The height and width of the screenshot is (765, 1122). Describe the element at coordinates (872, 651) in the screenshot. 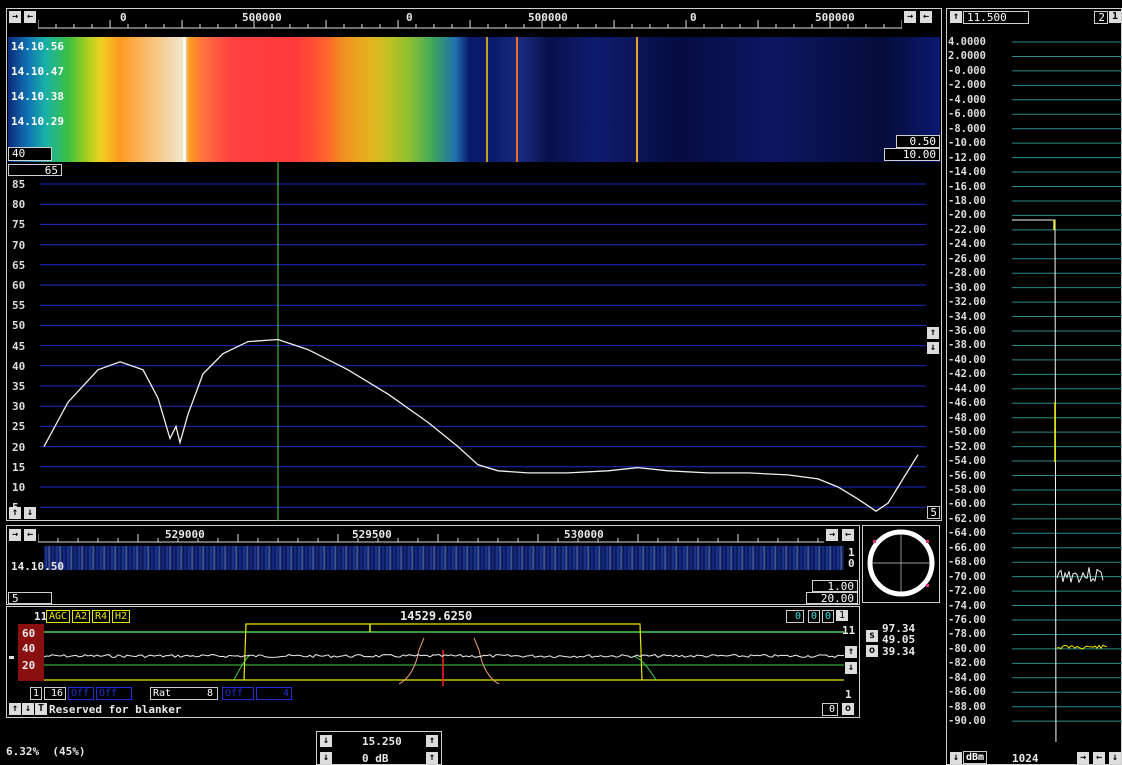

I see `o-meter-button: o` at that location.